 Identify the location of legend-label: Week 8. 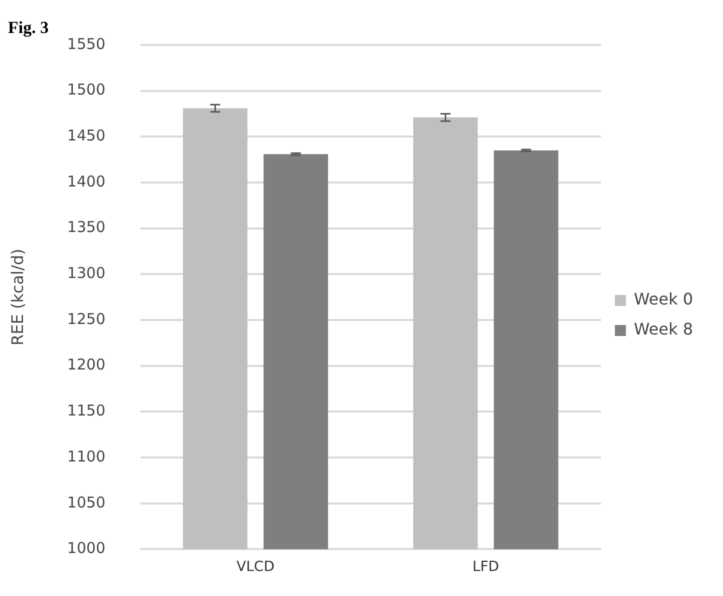
(664, 329).